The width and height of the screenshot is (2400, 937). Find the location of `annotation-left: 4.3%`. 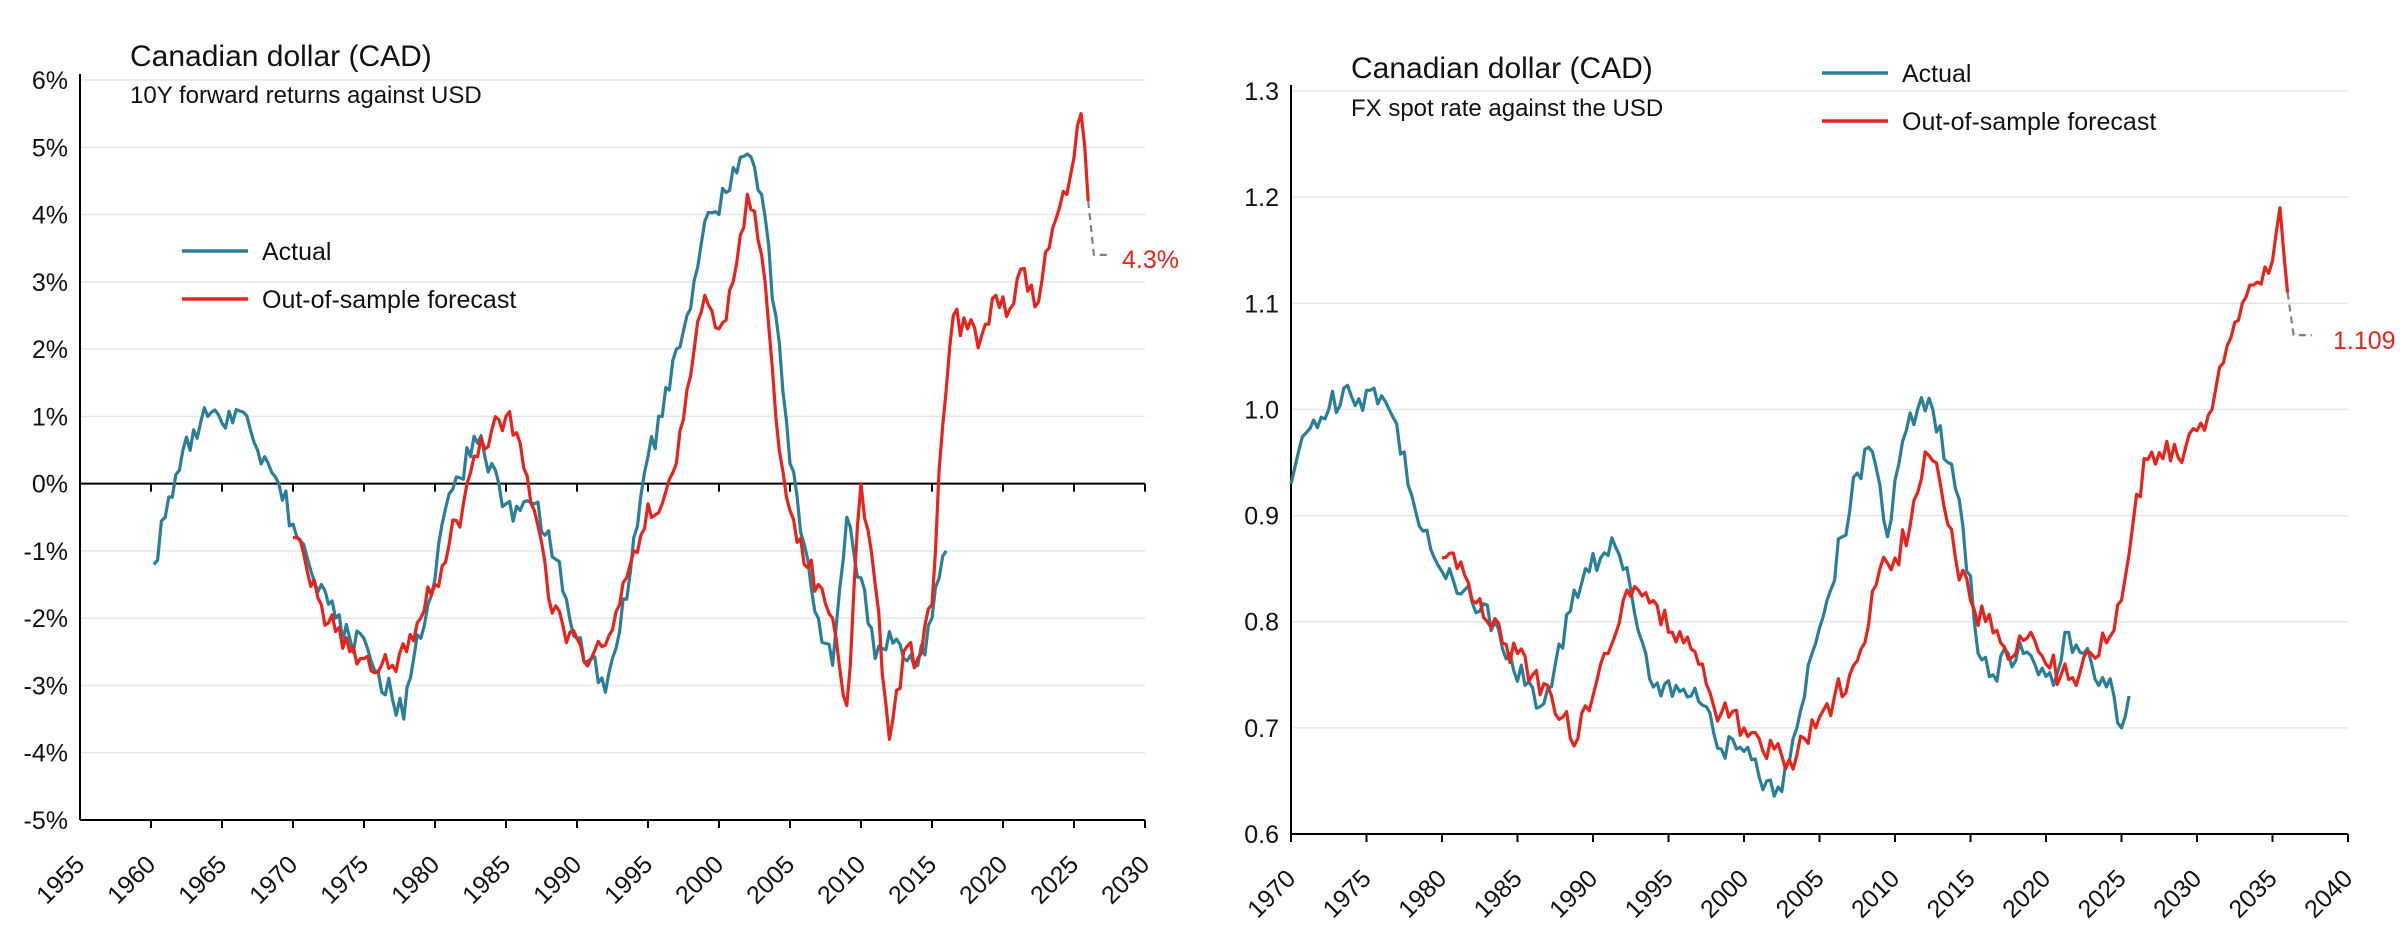

annotation-left: 4.3% is located at coordinates (1150, 260).